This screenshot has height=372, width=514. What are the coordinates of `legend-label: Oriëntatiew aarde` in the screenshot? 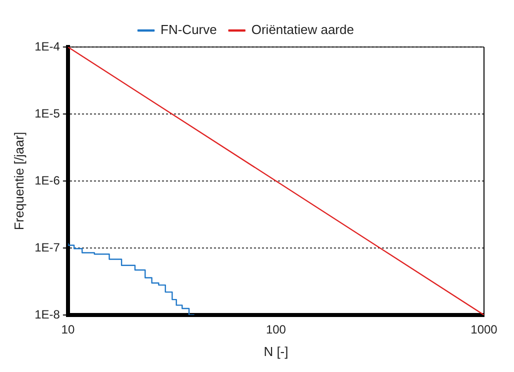 It's located at (302, 30).